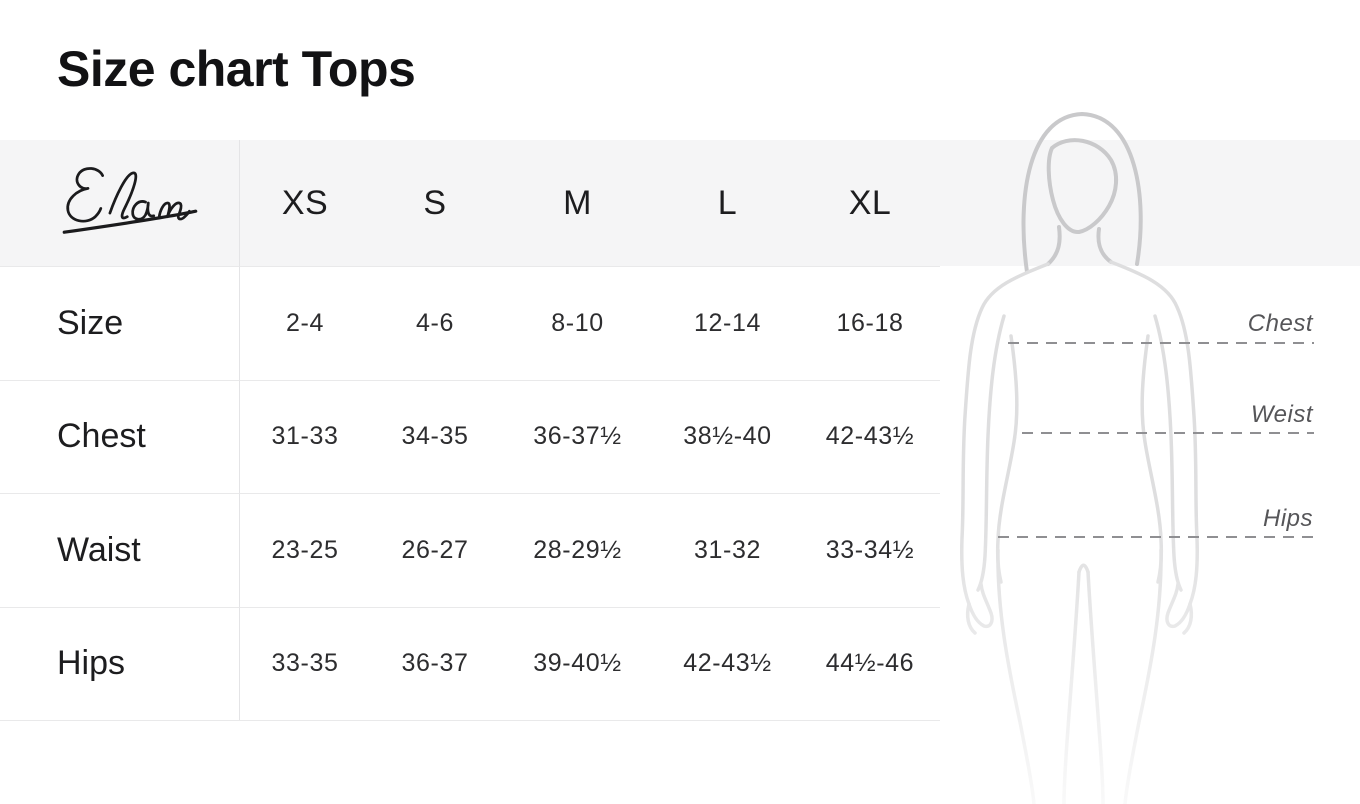 The image size is (1360, 804). What do you see at coordinates (120, 436) in the screenshot?
I see `row-label-chest: Chest` at bounding box center [120, 436].